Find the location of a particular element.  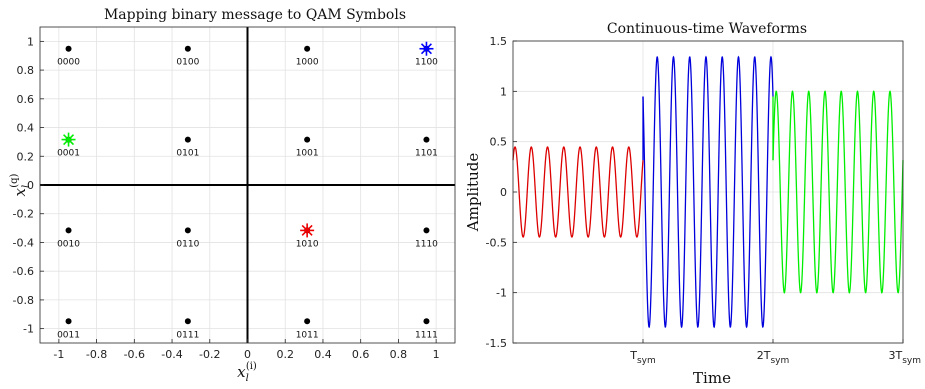

x-tick-main: 2T is located at coordinates (764, 355).